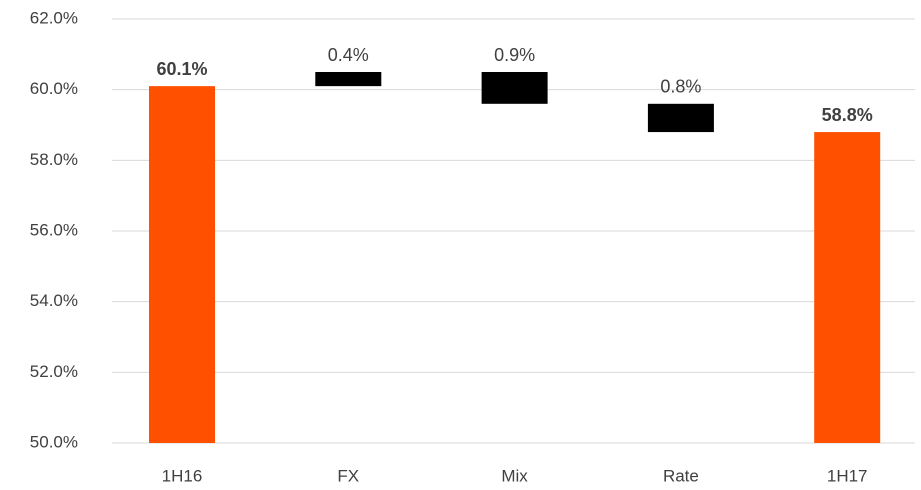 Image resolution: width=921 pixels, height=490 pixels. What do you see at coordinates (514, 475) in the screenshot?
I see `x-tick-label: Mix` at bounding box center [514, 475].